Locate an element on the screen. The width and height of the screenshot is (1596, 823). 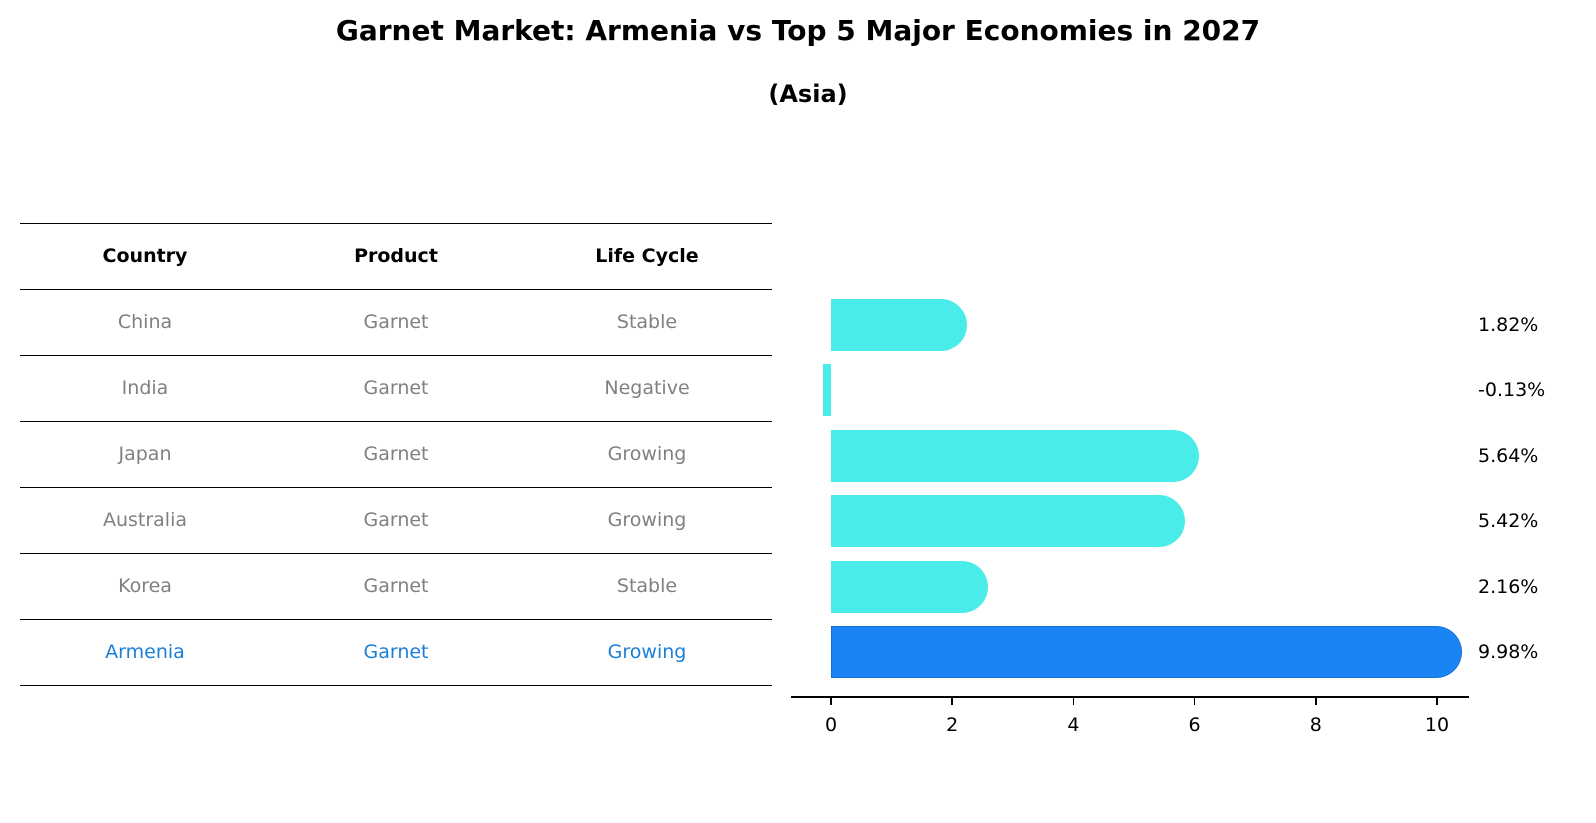
x-tick-label: 8 is located at coordinates (1315, 725).